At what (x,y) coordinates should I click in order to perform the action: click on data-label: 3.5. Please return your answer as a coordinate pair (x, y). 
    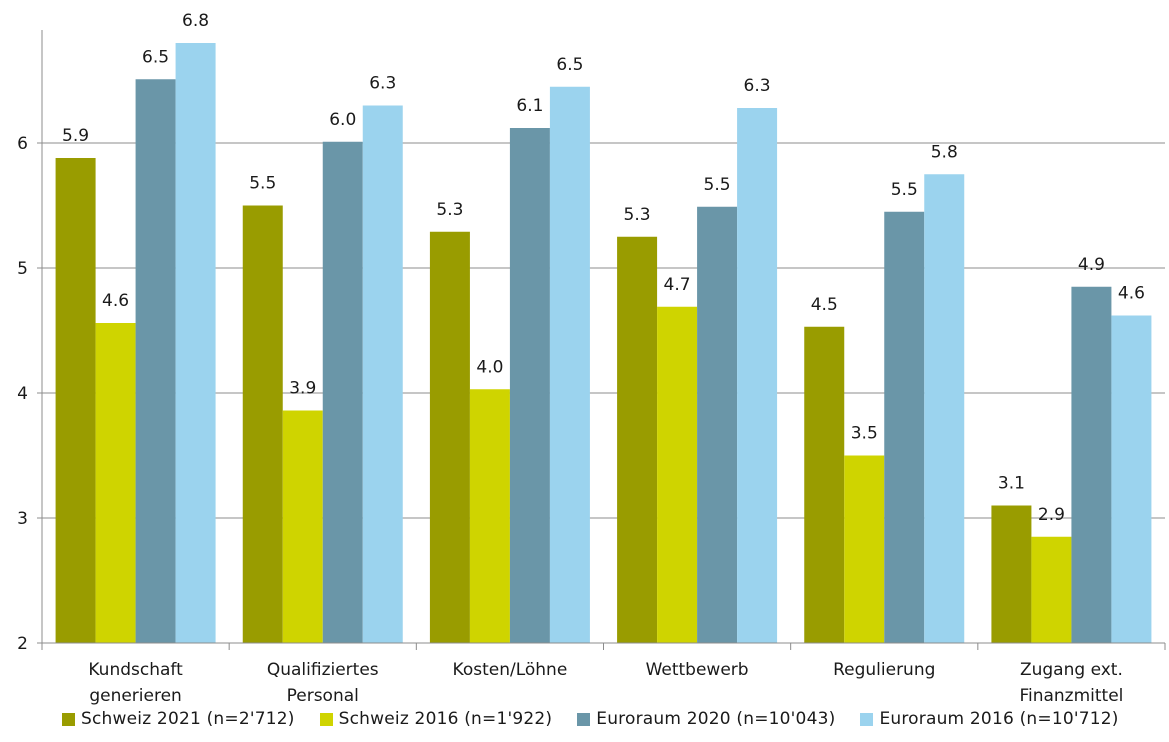
    Looking at the image, I should click on (864, 434).